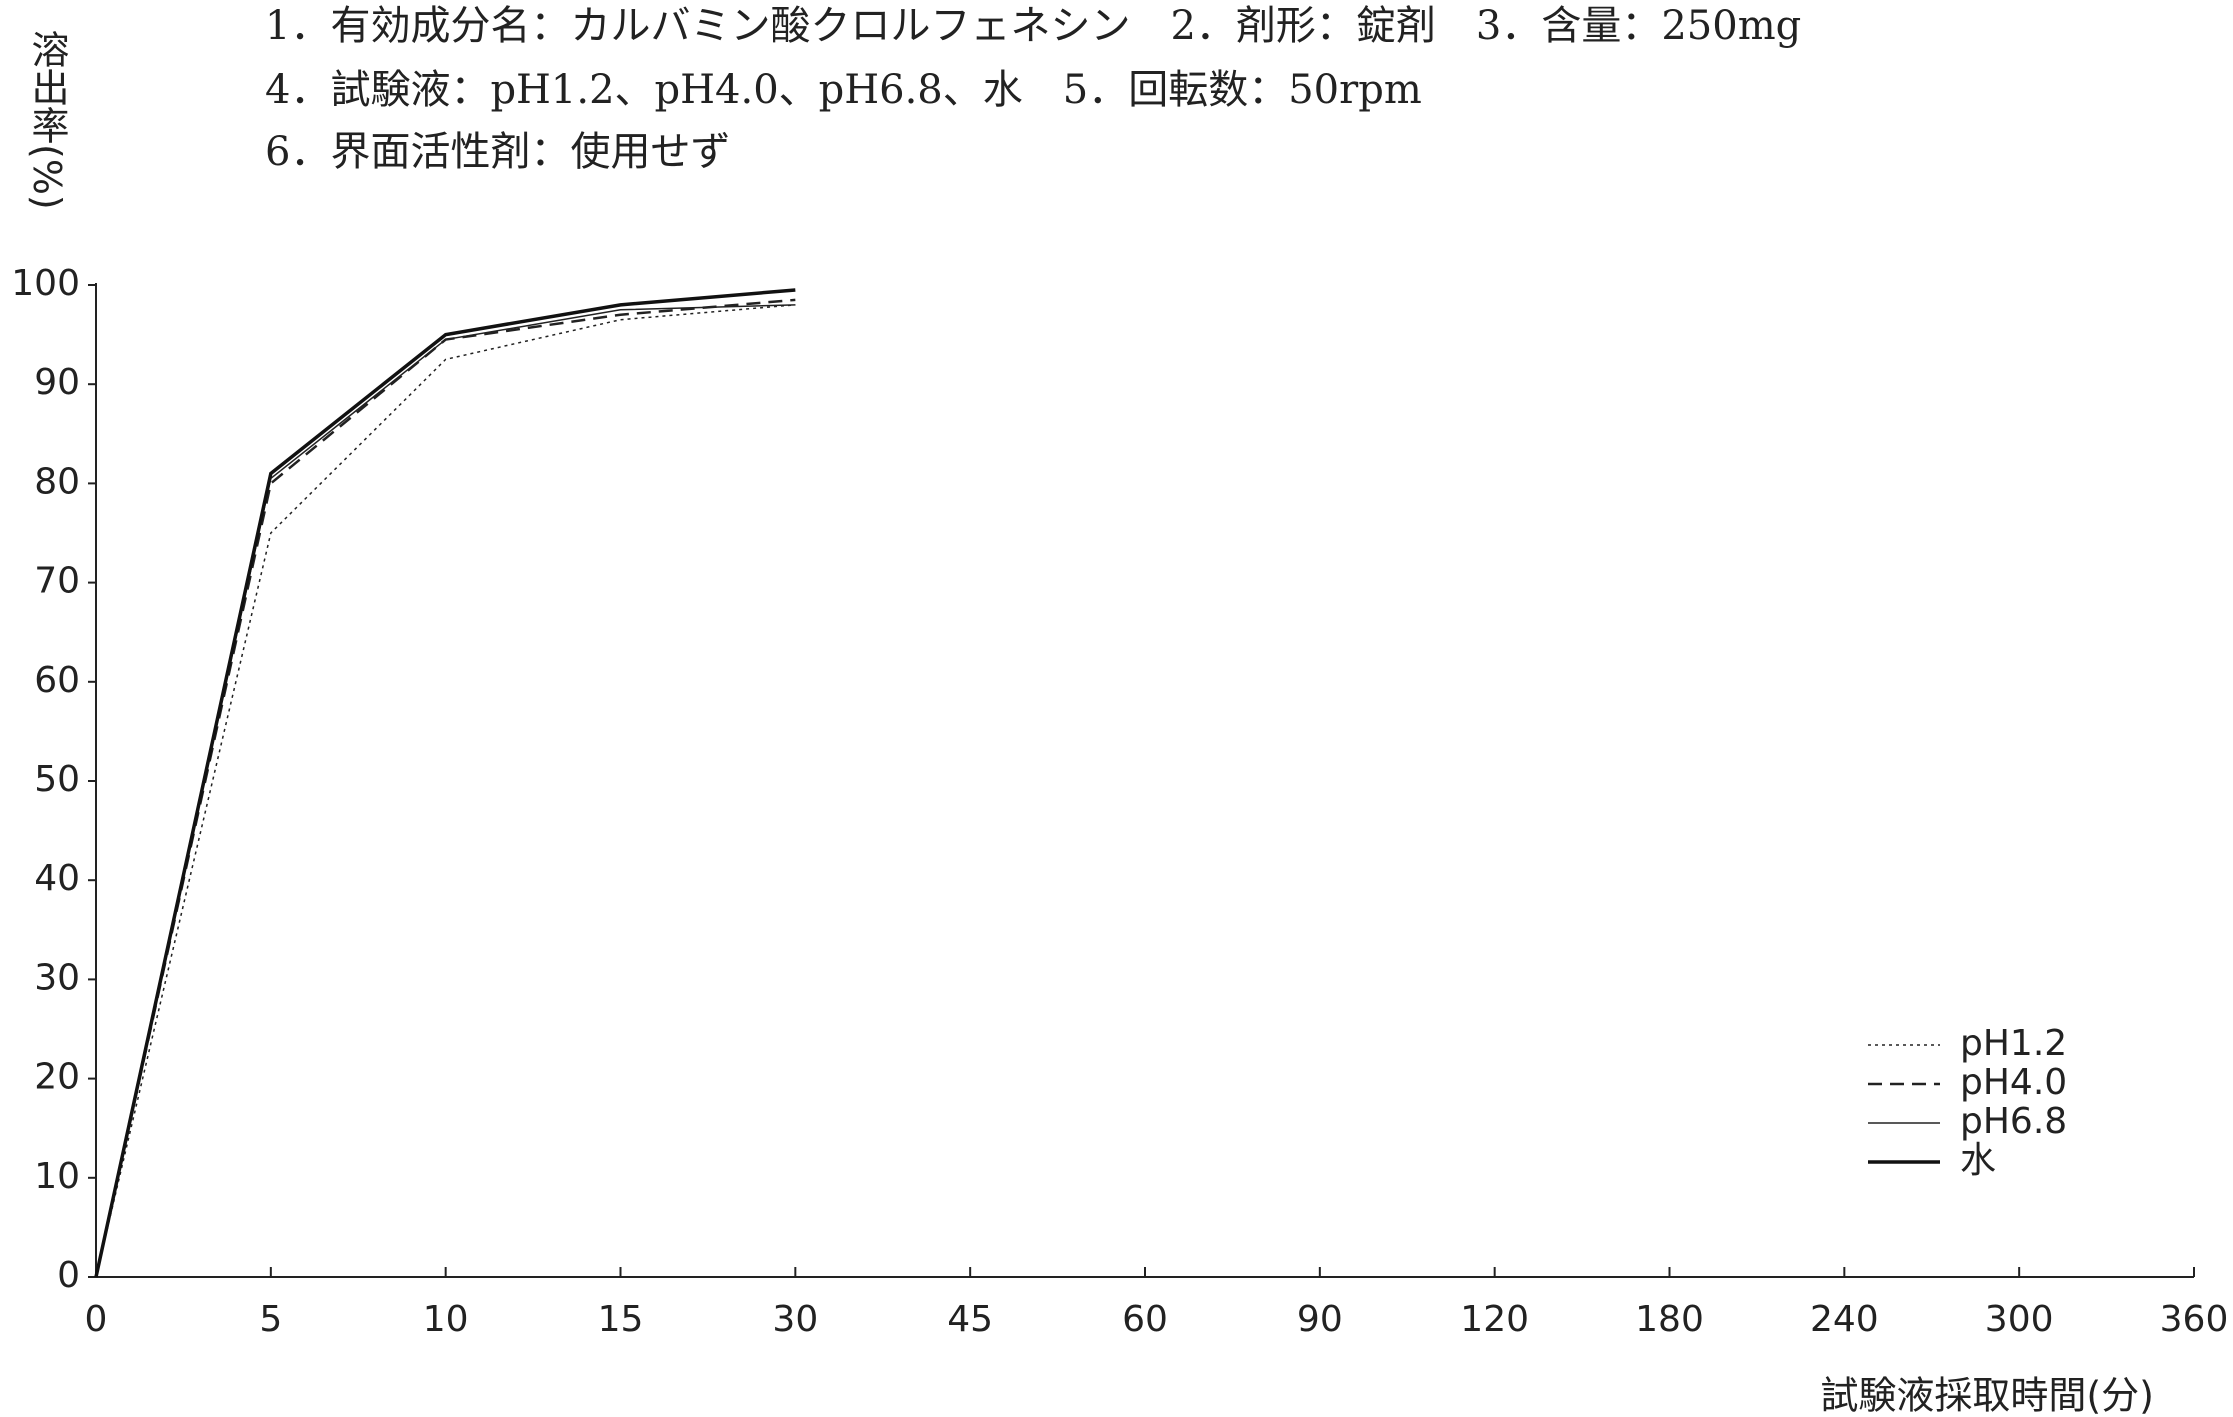 The image size is (2233, 1417). Describe the element at coordinates (2019, 1319) in the screenshot. I see `x-tick-label: 300` at that location.